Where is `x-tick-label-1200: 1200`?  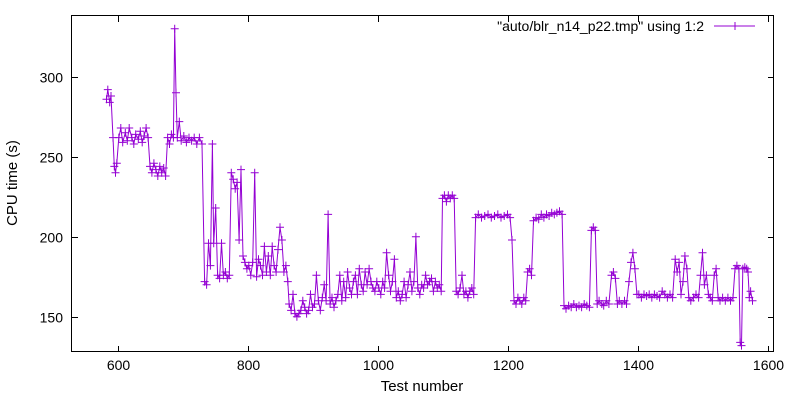
x-tick-label-1200: 1200 is located at coordinates (508, 365).